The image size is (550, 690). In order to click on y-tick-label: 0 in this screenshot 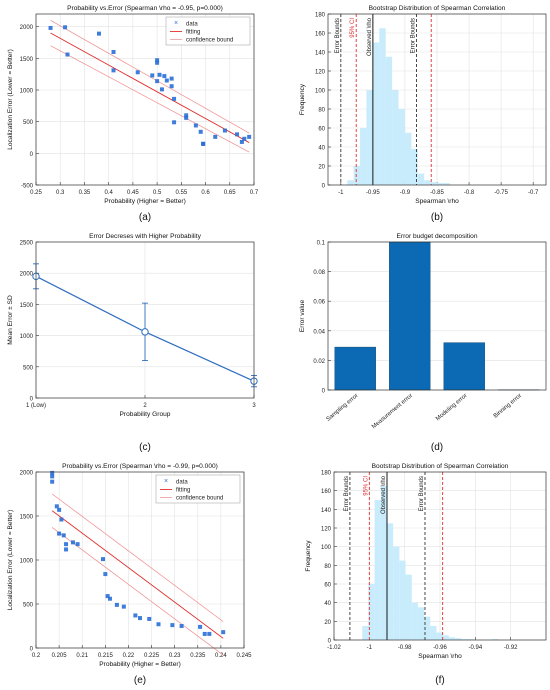, I will do `click(324, 392)`.